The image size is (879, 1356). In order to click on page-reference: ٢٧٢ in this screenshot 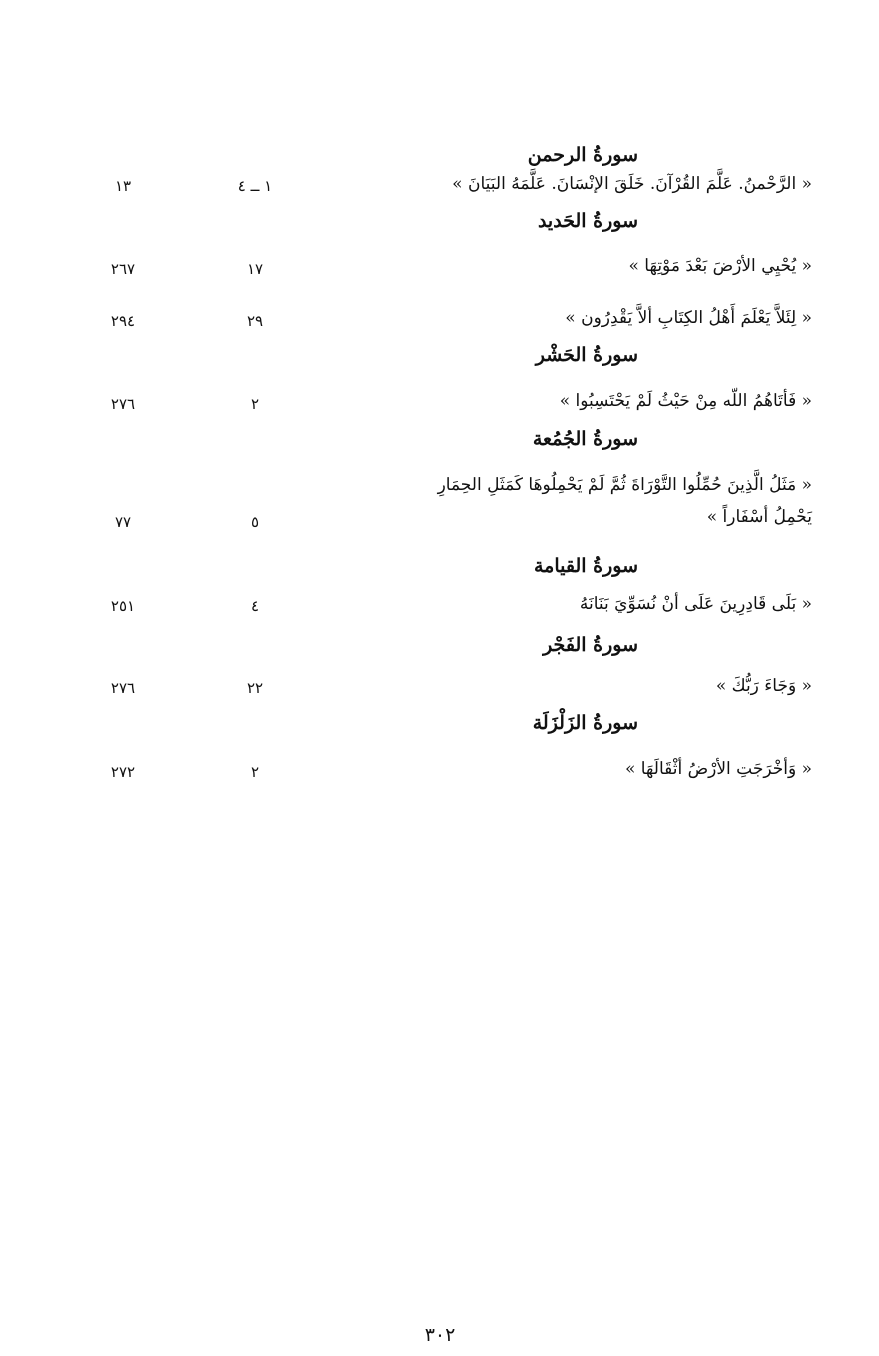, I will do `click(123, 772)`.